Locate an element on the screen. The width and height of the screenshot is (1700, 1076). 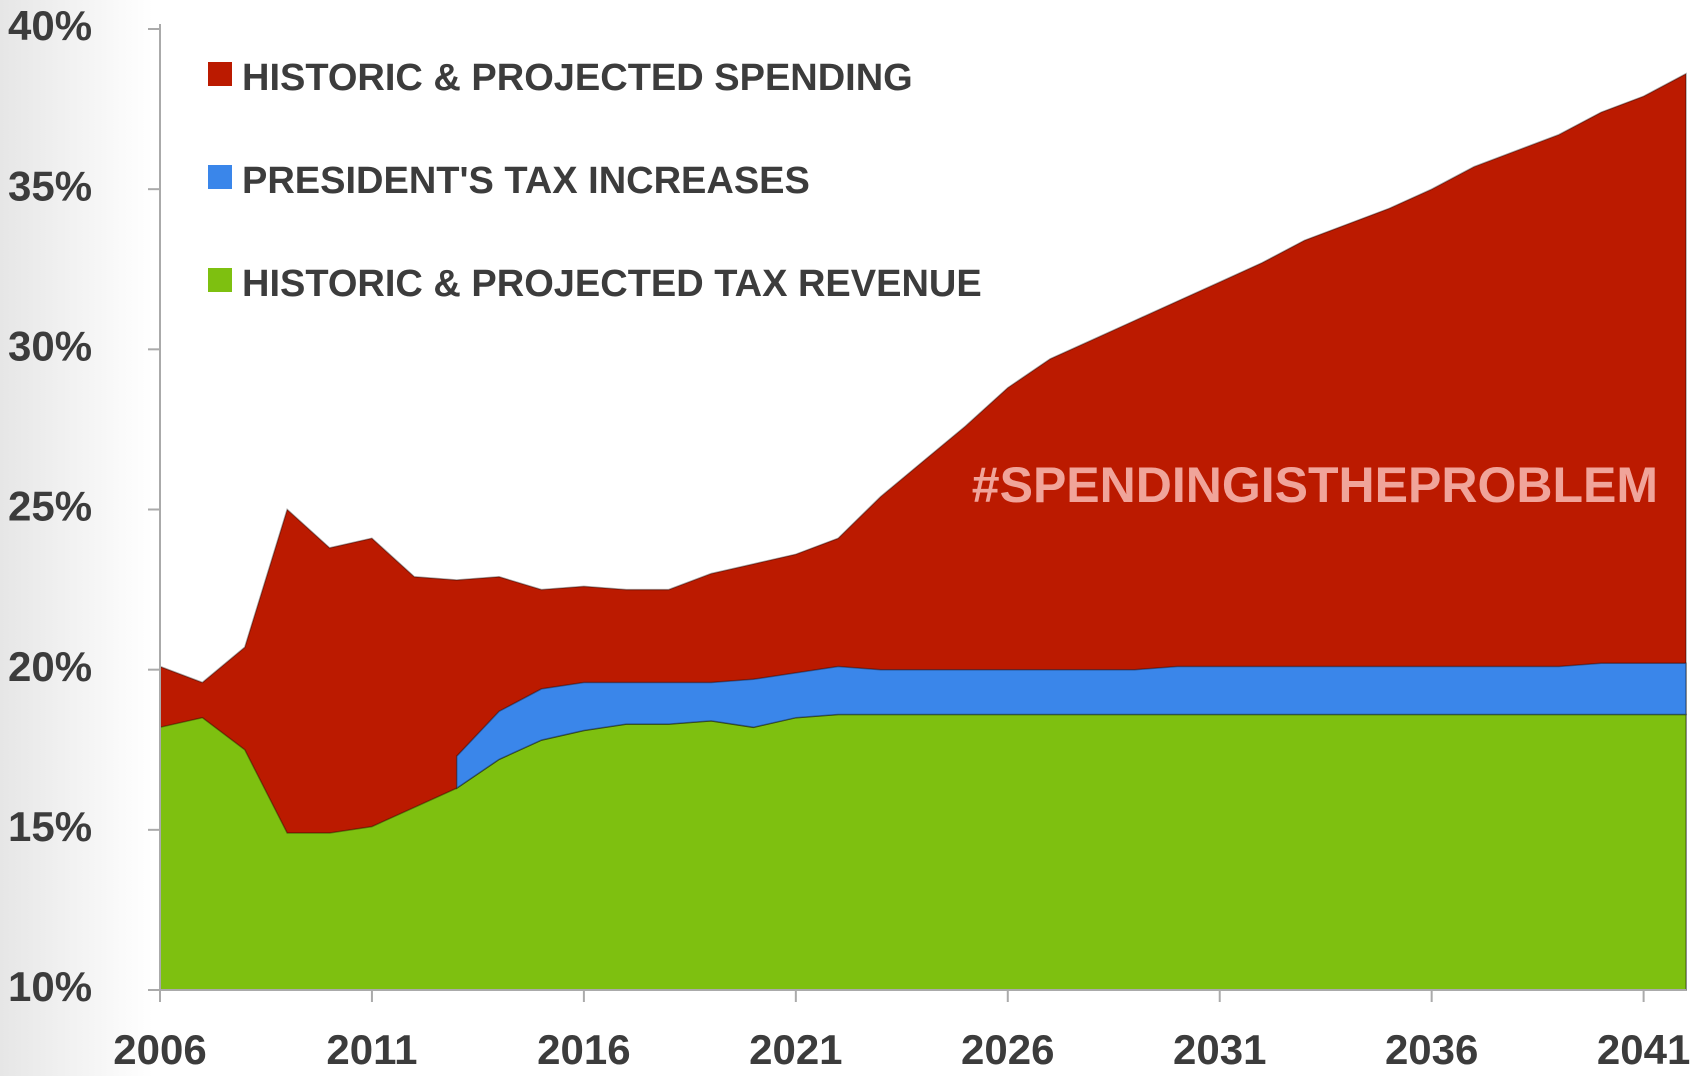
y-tick-label: 20% is located at coordinates (50, 666).